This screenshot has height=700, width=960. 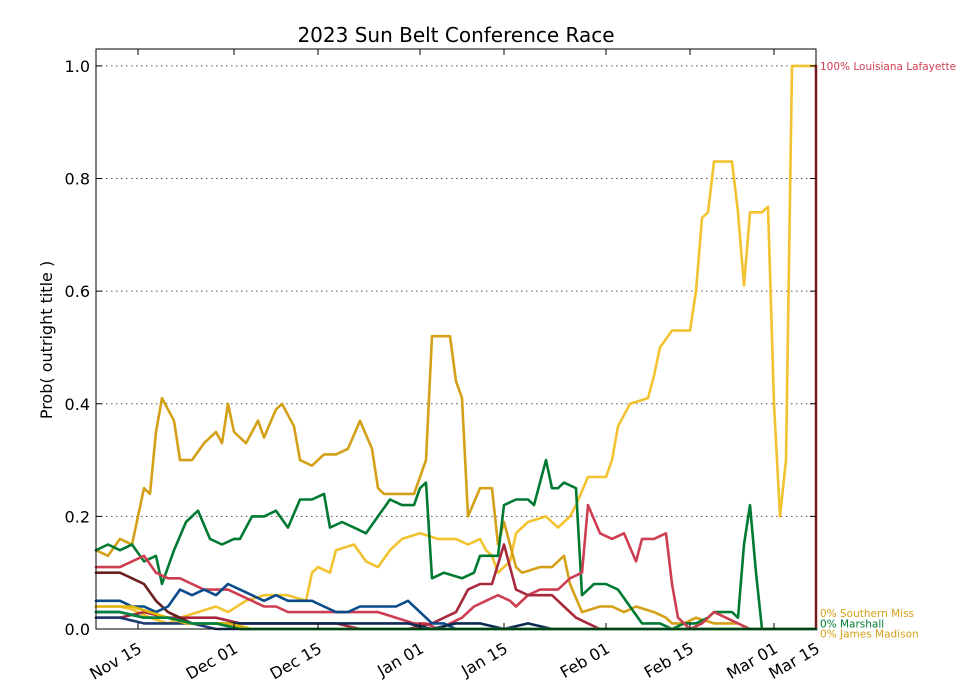 I want to click on x-tick-label: Jan 01, so click(x=400, y=660).